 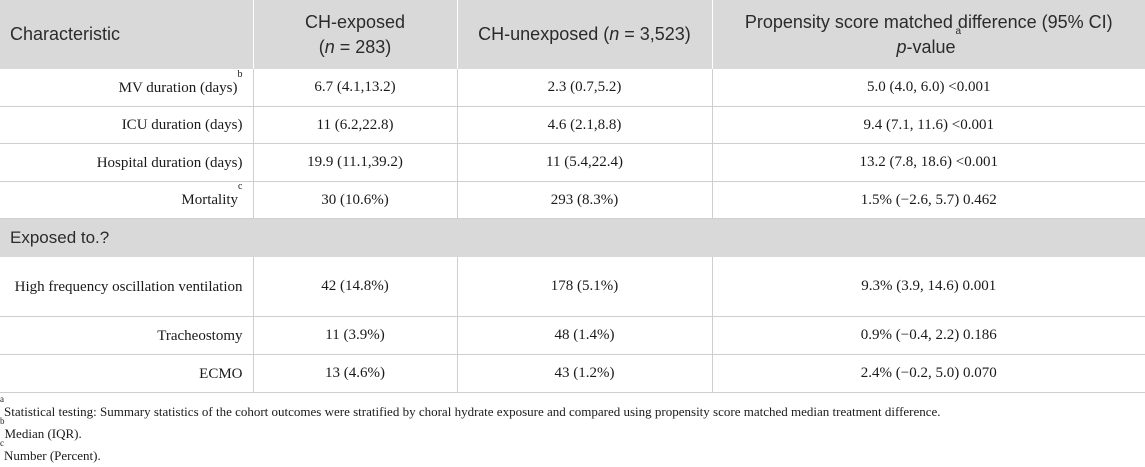 I want to click on cell-difference: 9.3% (3.9, 14.6) 0.001, so click(x=928, y=287).